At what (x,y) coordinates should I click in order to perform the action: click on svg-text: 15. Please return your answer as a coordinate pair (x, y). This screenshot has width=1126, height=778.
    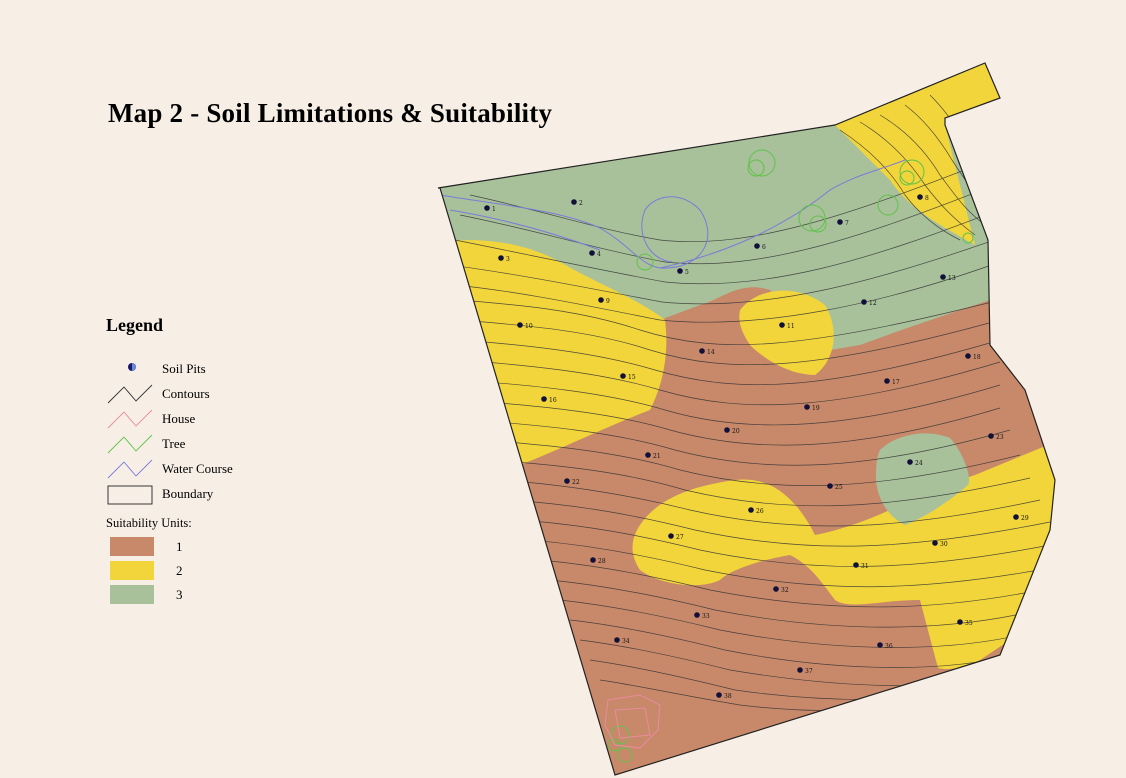
    Looking at the image, I should click on (632, 377).